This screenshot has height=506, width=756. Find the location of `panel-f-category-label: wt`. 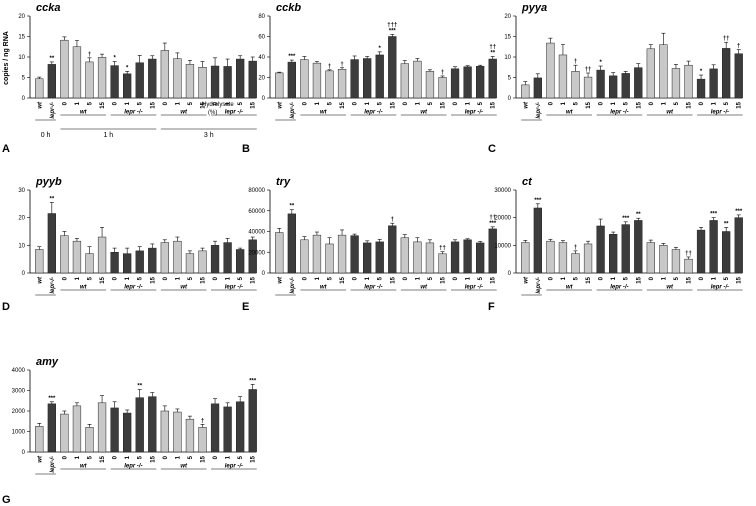

panel-f-category-label: wt is located at coordinates (526, 280).